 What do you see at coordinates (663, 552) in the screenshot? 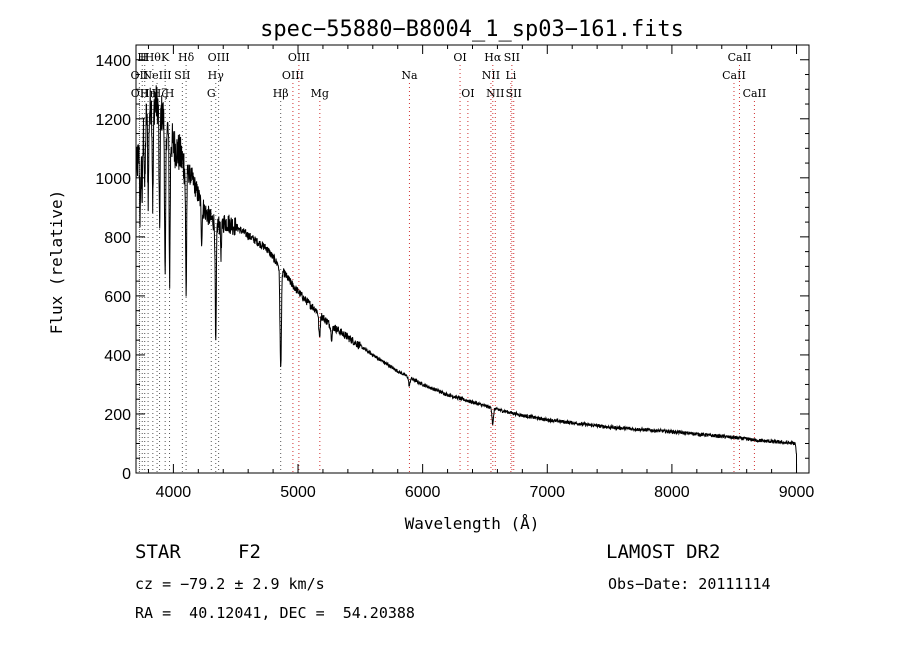
I see `survey-name: LAMOST DR2` at bounding box center [663, 552].